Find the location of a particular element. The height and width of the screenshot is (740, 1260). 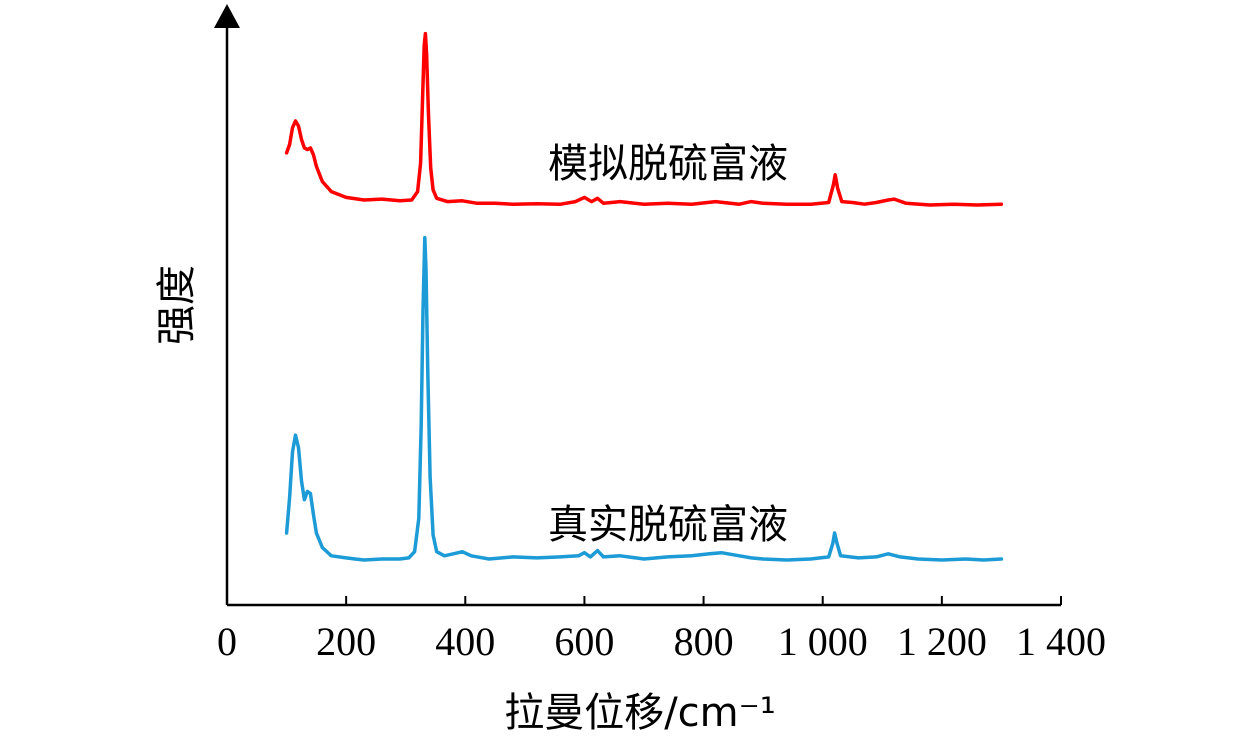

x-tick-label: 600 is located at coordinates (584, 641).